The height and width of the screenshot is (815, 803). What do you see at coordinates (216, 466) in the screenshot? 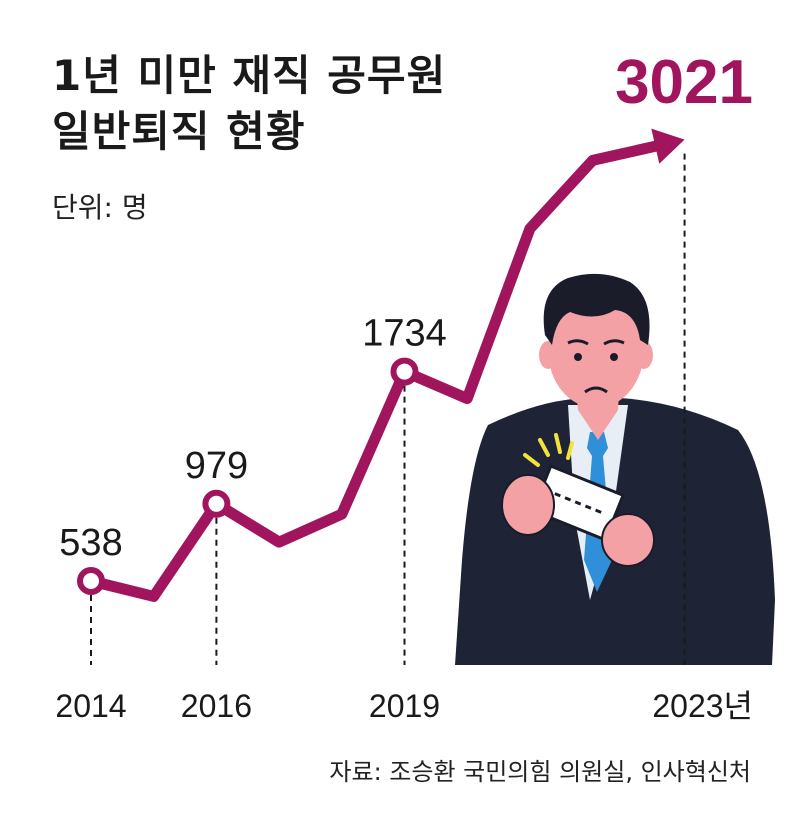
I see `value-label: 979` at bounding box center [216, 466].